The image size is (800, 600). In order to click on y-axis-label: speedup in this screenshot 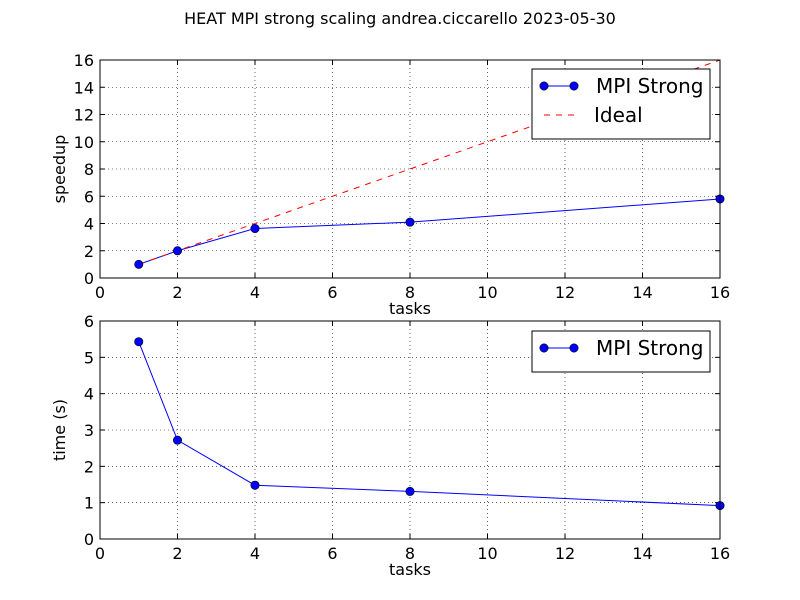, I will do `click(59, 169)`.